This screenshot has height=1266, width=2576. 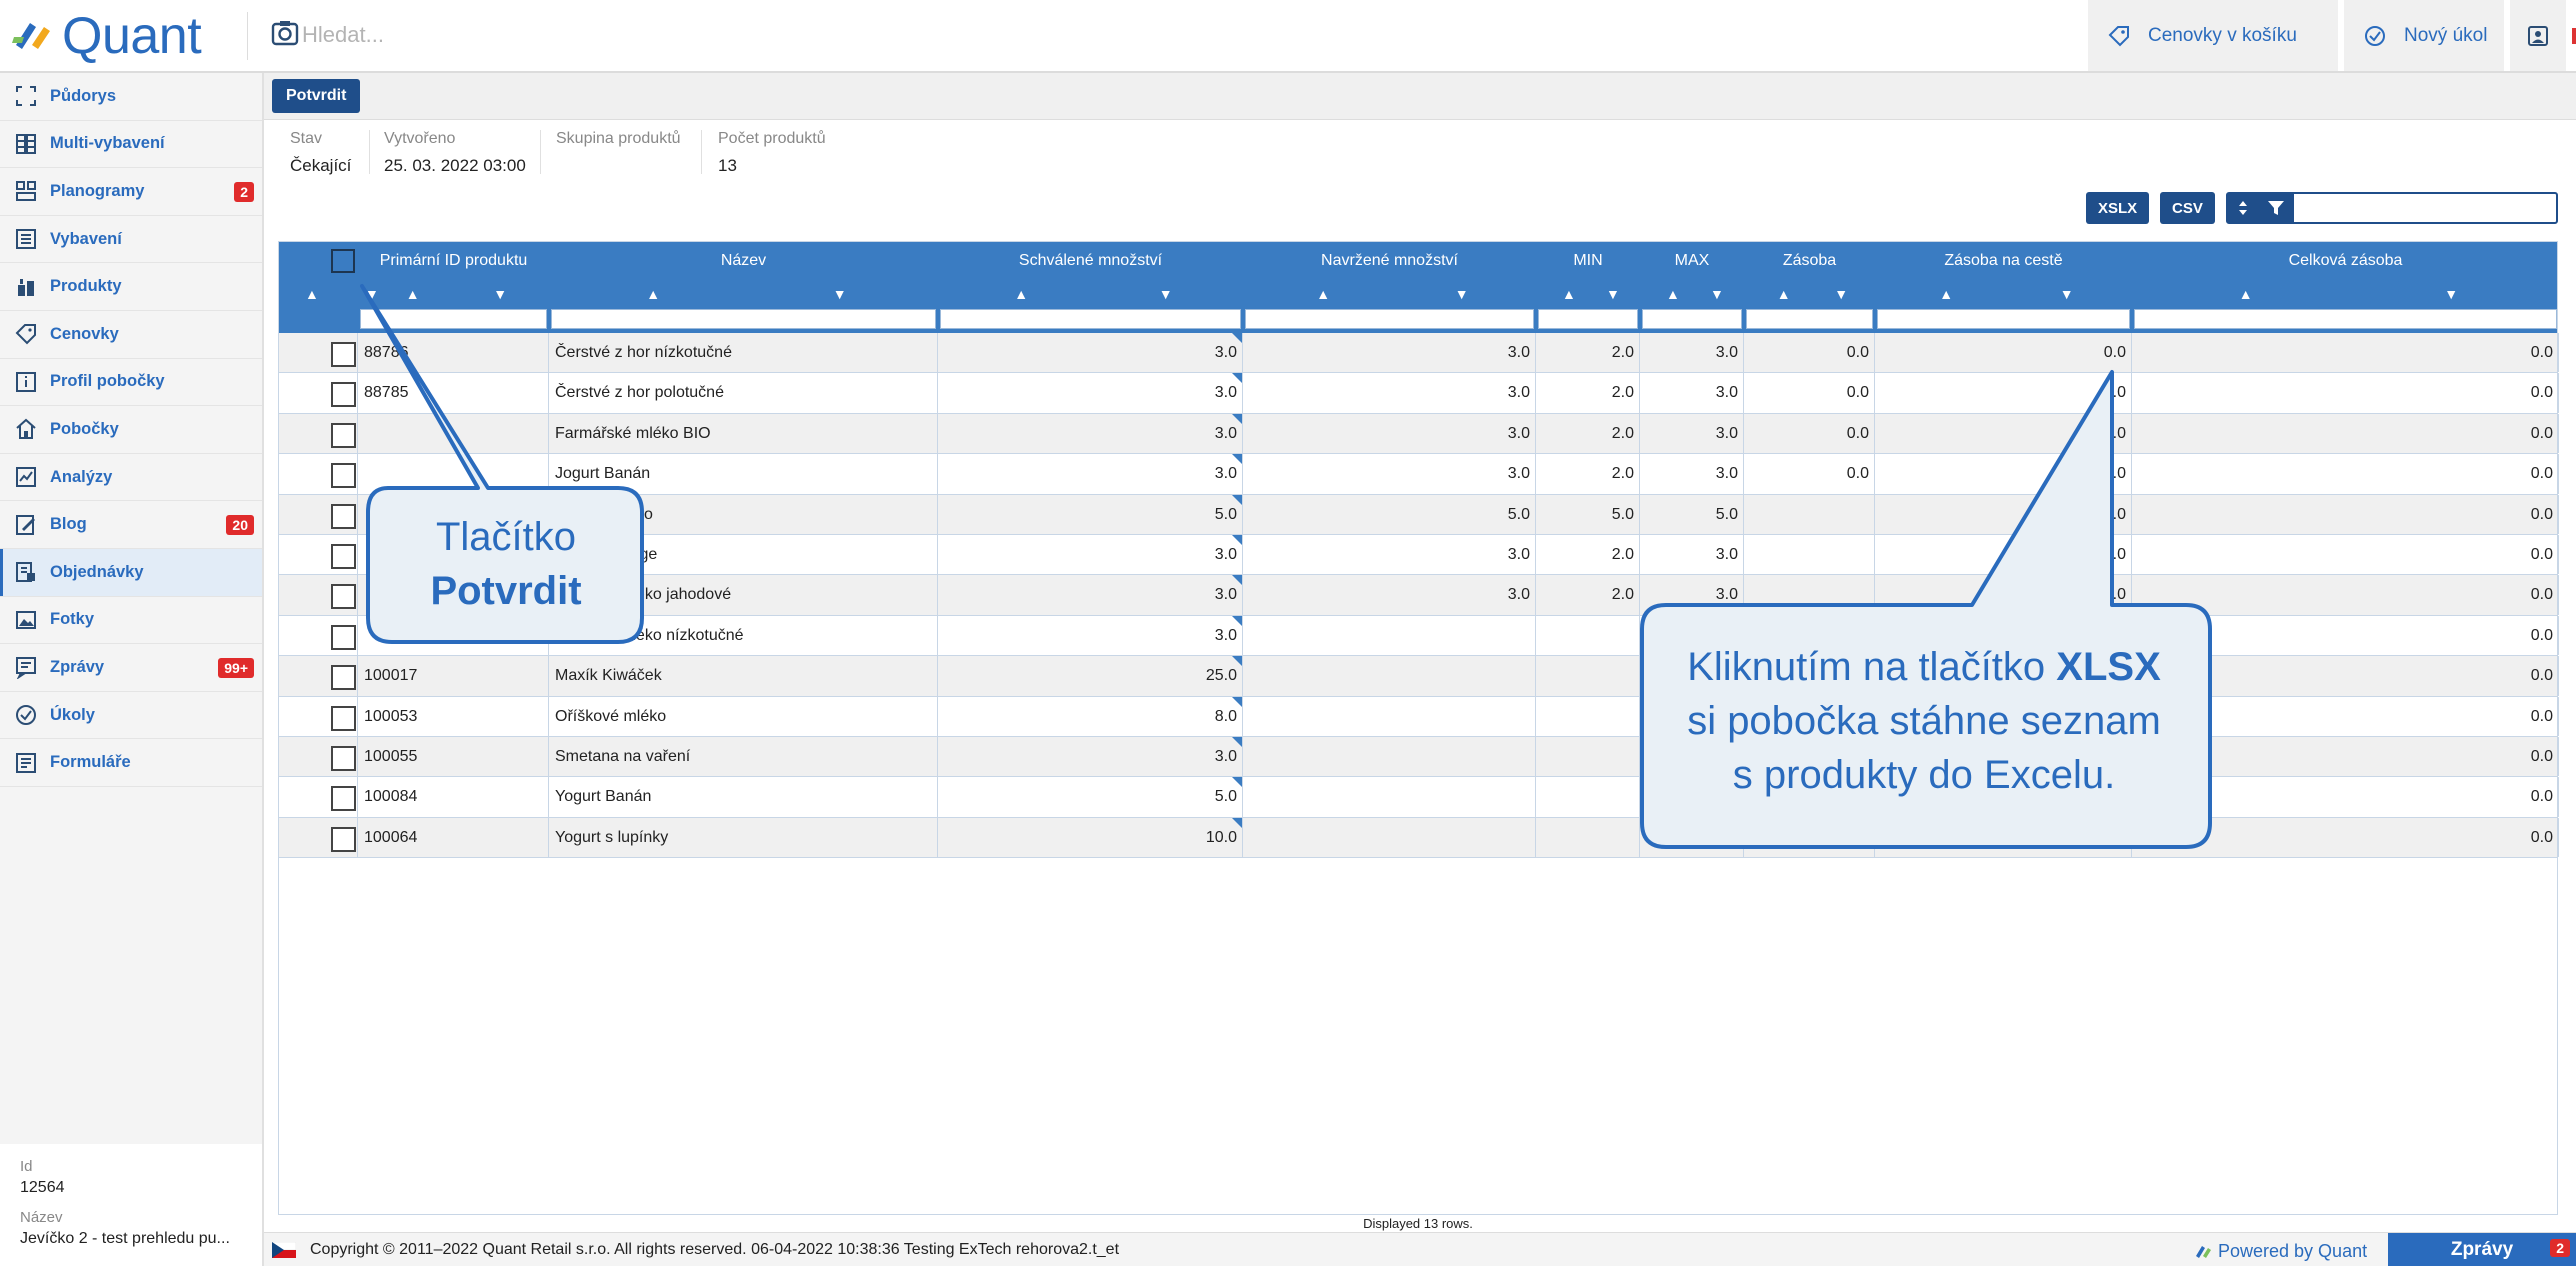 I want to click on column-header: MAX, so click(x=1692, y=260).